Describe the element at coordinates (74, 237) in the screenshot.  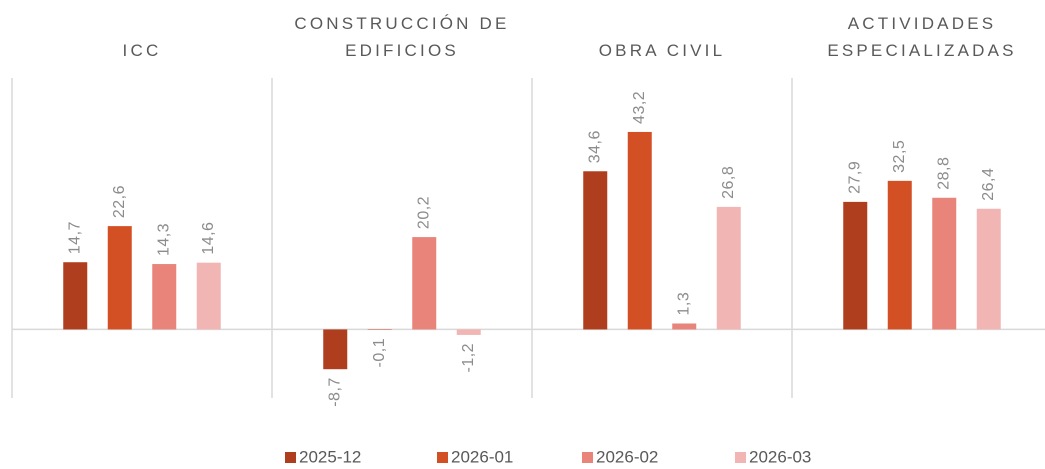
I see `value-label: 14,7` at that location.